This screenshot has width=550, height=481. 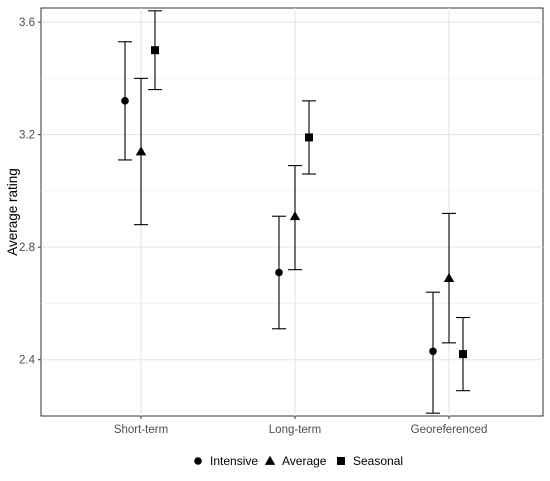 I want to click on x-tick-label: Short-term, so click(x=141, y=430).